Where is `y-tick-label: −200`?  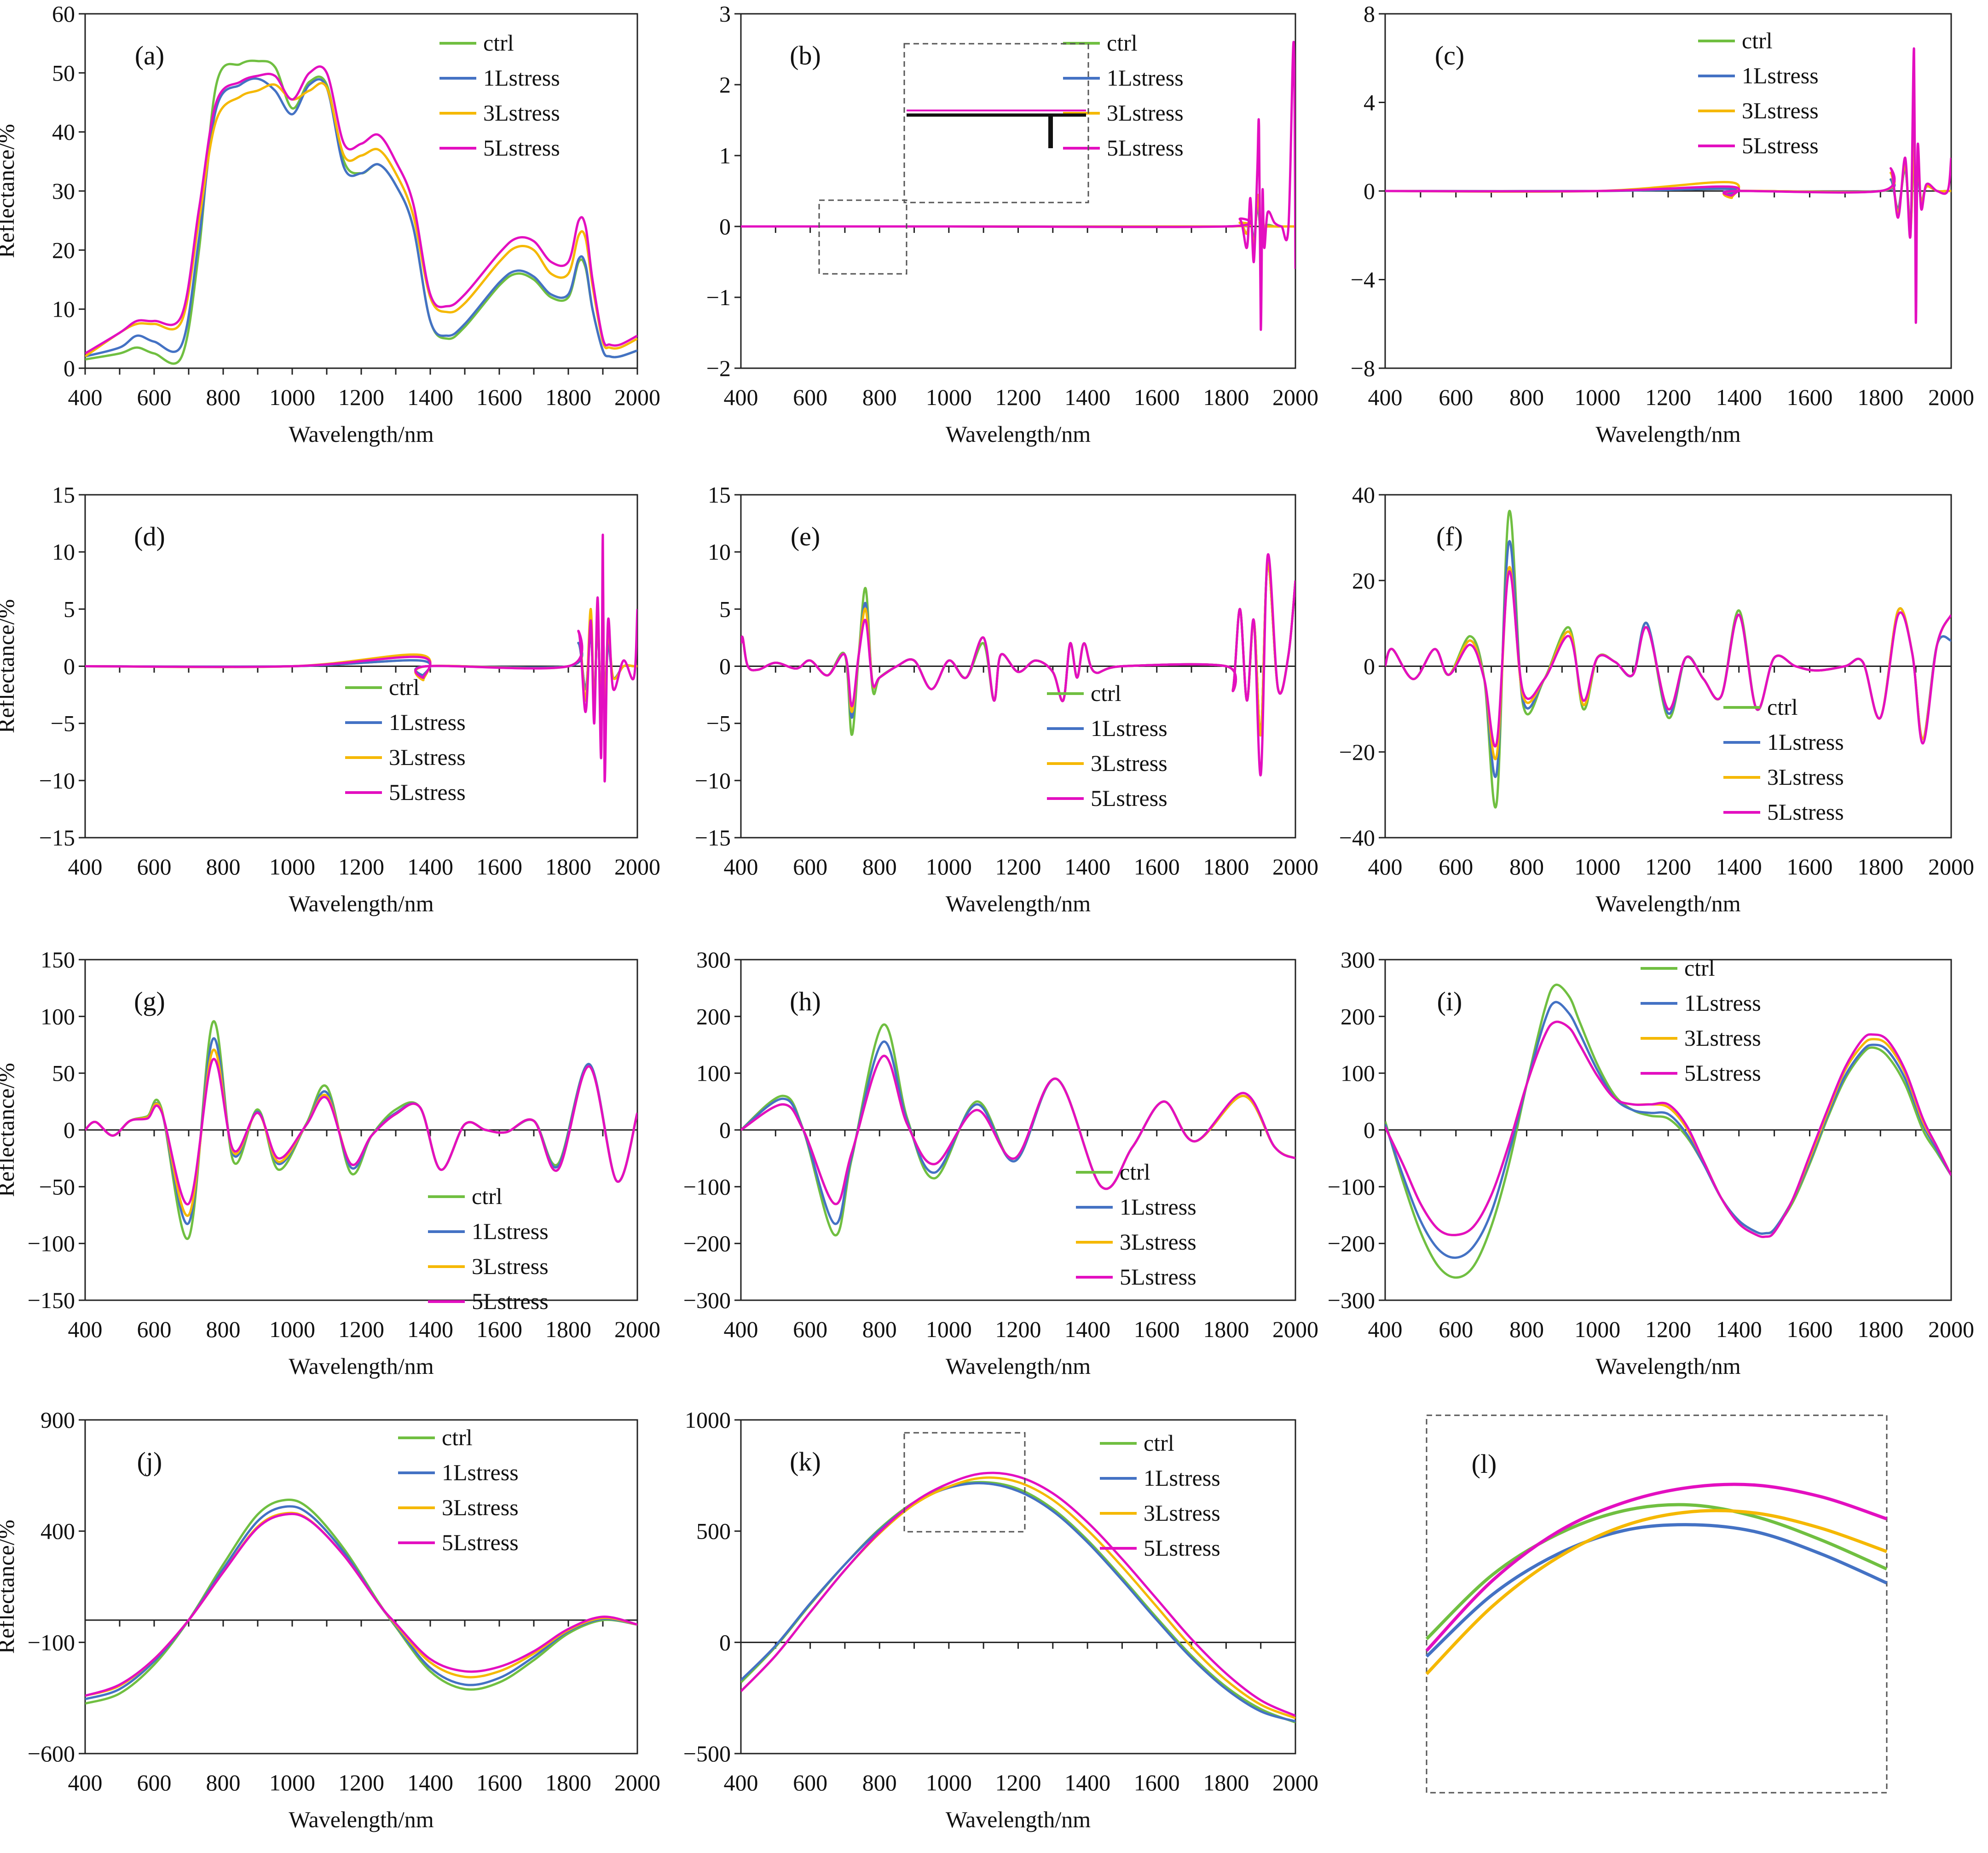 y-tick-label: −200 is located at coordinates (1352, 1244).